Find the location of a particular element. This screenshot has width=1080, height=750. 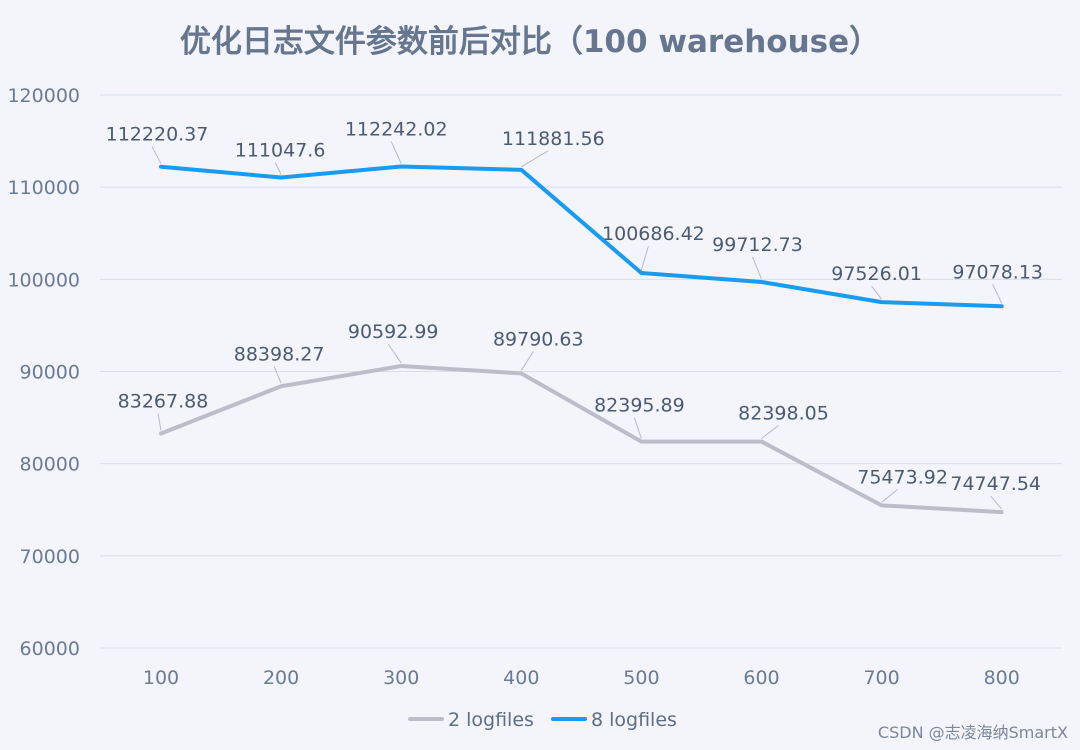

x-tick-label: 400 is located at coordinates (521, 678).